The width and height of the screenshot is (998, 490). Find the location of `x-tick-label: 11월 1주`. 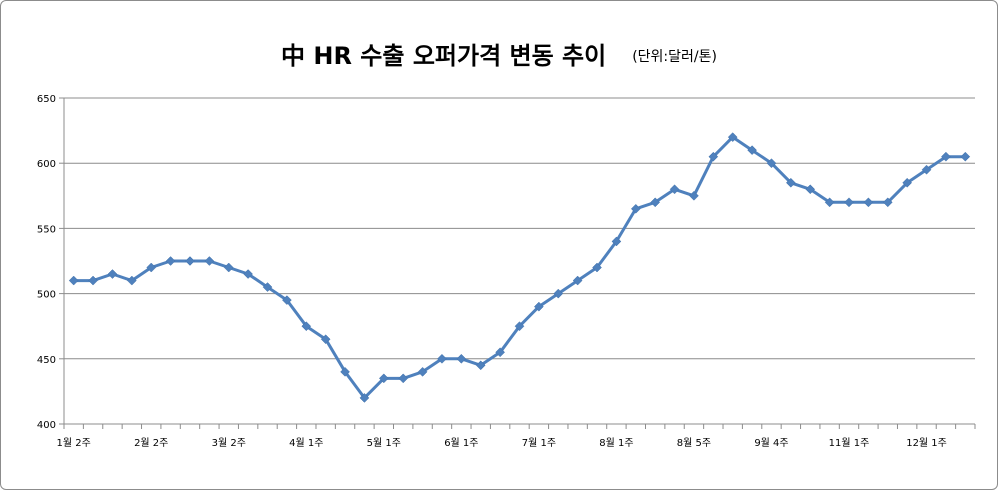

x-tick-label: 11월 1주 is located at coordinates (849, 443).